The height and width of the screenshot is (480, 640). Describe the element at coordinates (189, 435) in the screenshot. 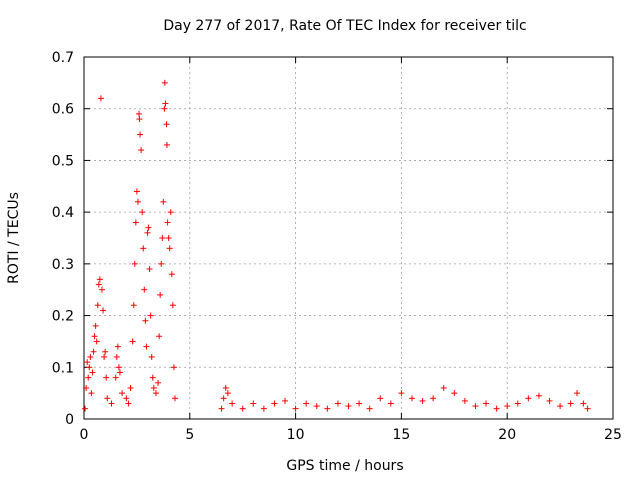

I see `x-tick-label: 5` at that location.